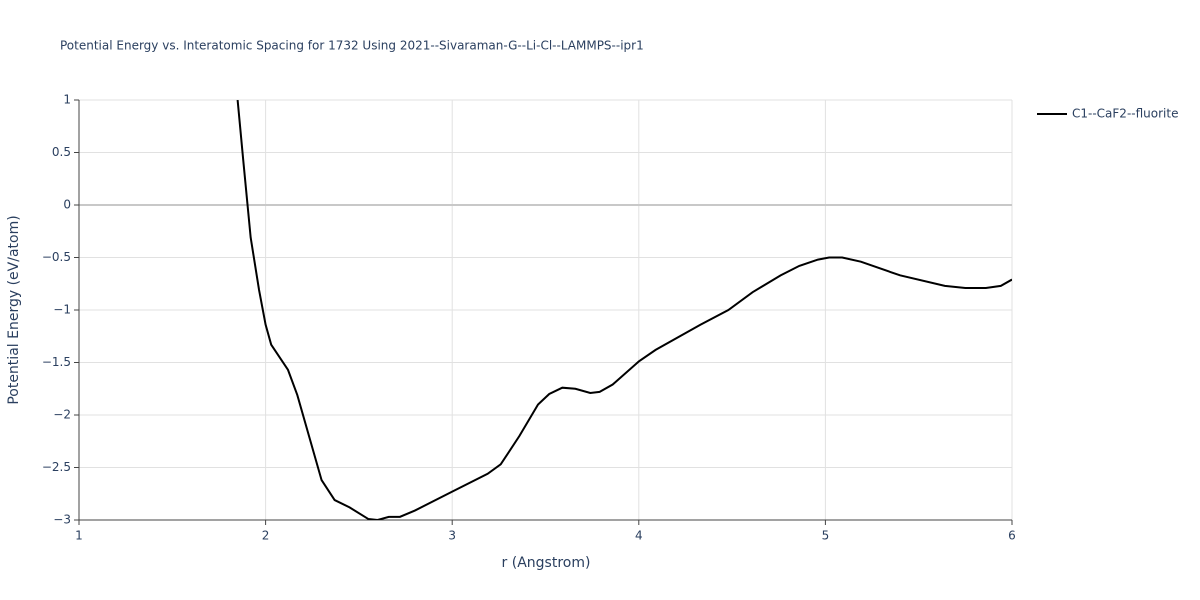 Image resolution: width=1200 pixels, height=600 pixels. Describe the element at coordinates (56, 467) in the screenshot. I see `y-tick-label: −2.5` at that location.